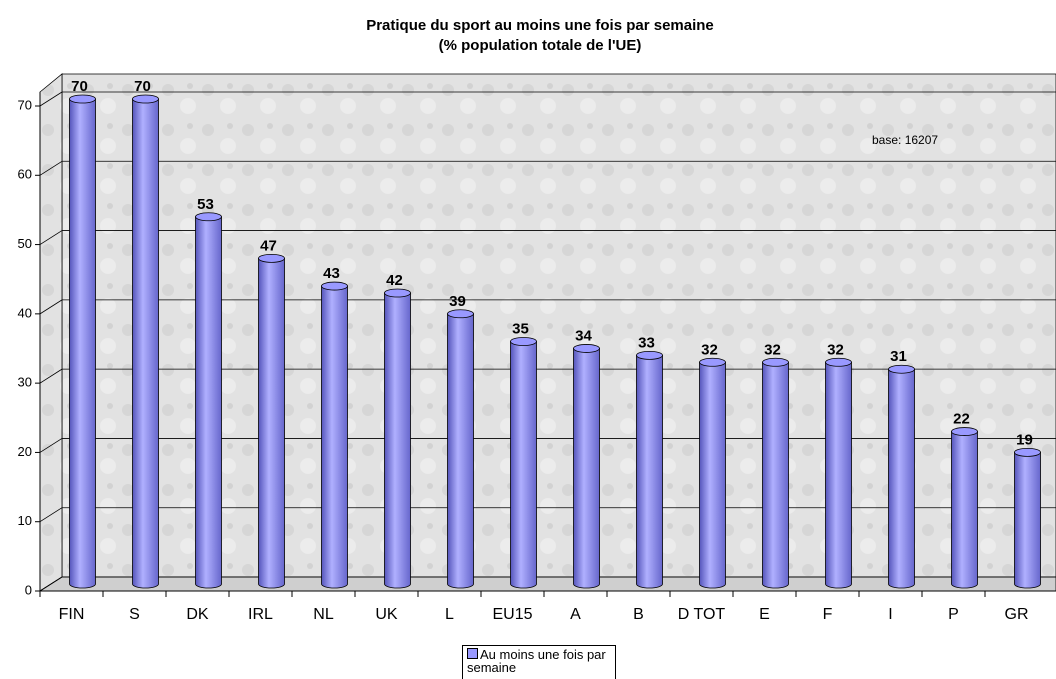  Describe the element at coordinates (953, 614) in the screenshot. I see `x-tick-label: P` at that location.